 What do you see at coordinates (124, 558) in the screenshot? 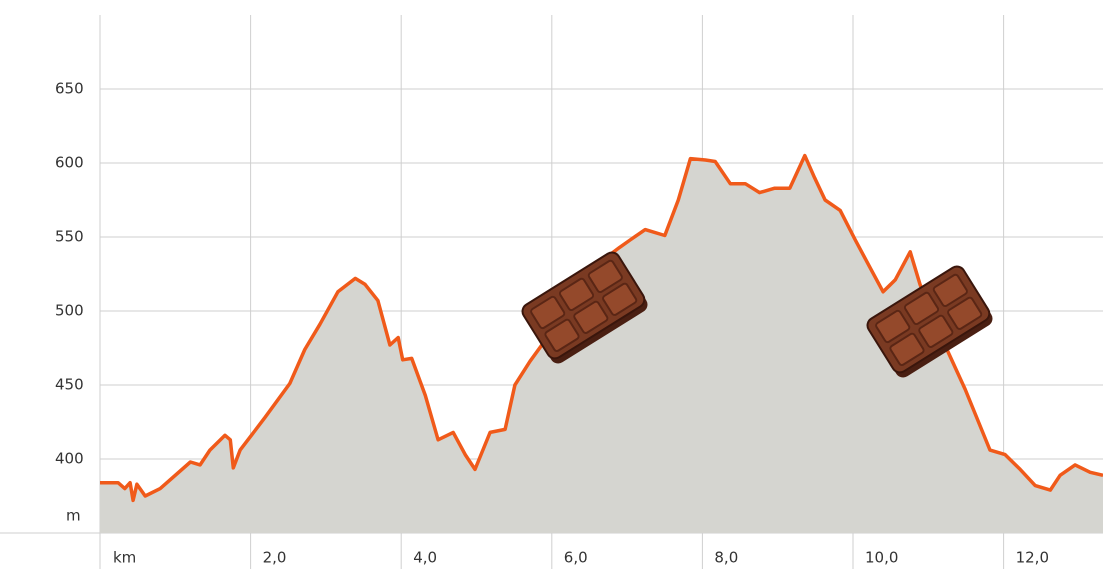
I see `x-unit: km` at bounding box center [124, 558].